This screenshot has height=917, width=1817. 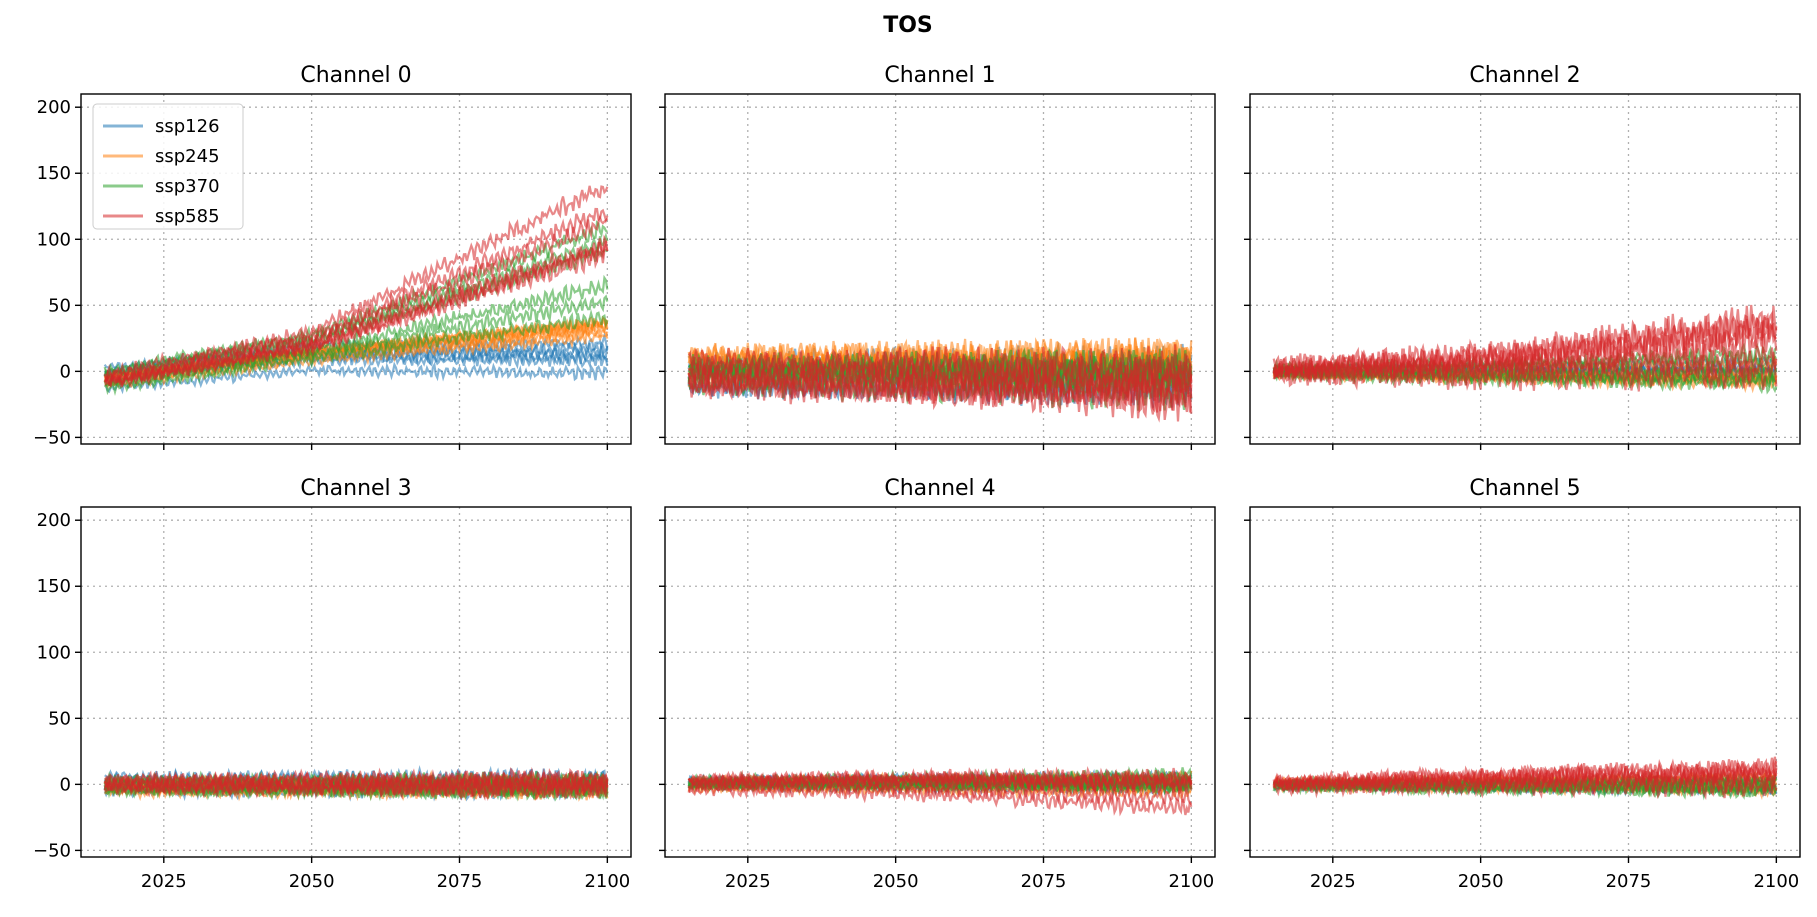 I want to click on panel-title: Channel 1, so click(x=939, y=75).